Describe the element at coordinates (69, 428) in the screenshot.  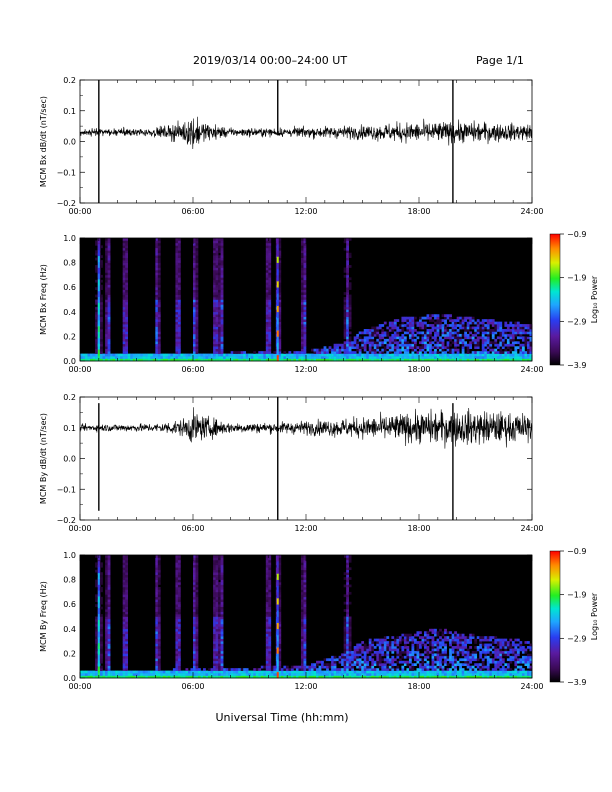
I see `y-tick-label: 0.1` at that location.